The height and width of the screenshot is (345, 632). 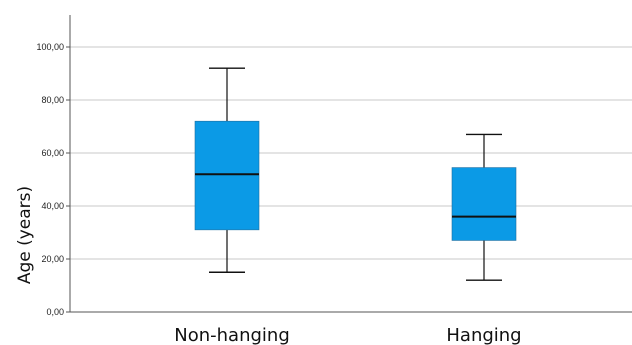 What do you see at coordinates (52, 259) in the screenshot?
I see `y-tick-label: 20,00` at bounding box center [52, 259].